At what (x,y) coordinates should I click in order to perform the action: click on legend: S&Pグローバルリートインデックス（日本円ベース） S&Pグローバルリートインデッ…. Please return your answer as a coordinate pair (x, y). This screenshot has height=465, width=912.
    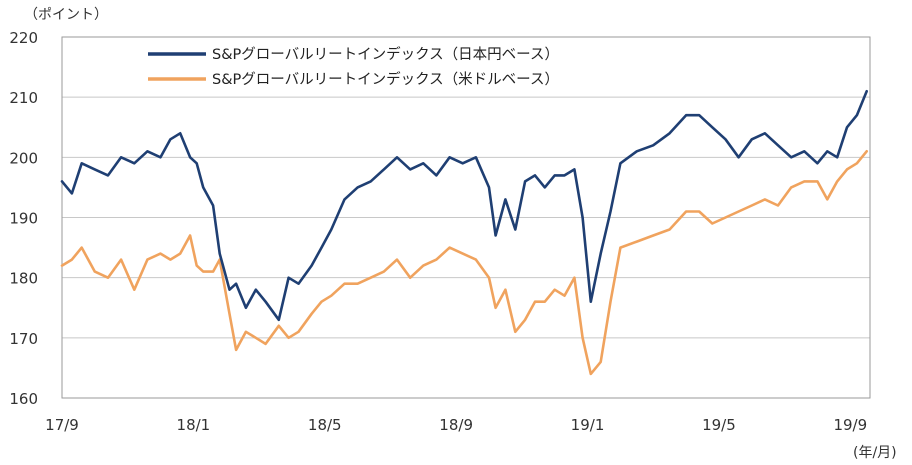
    Looking at the image, I should click on (353, 66).